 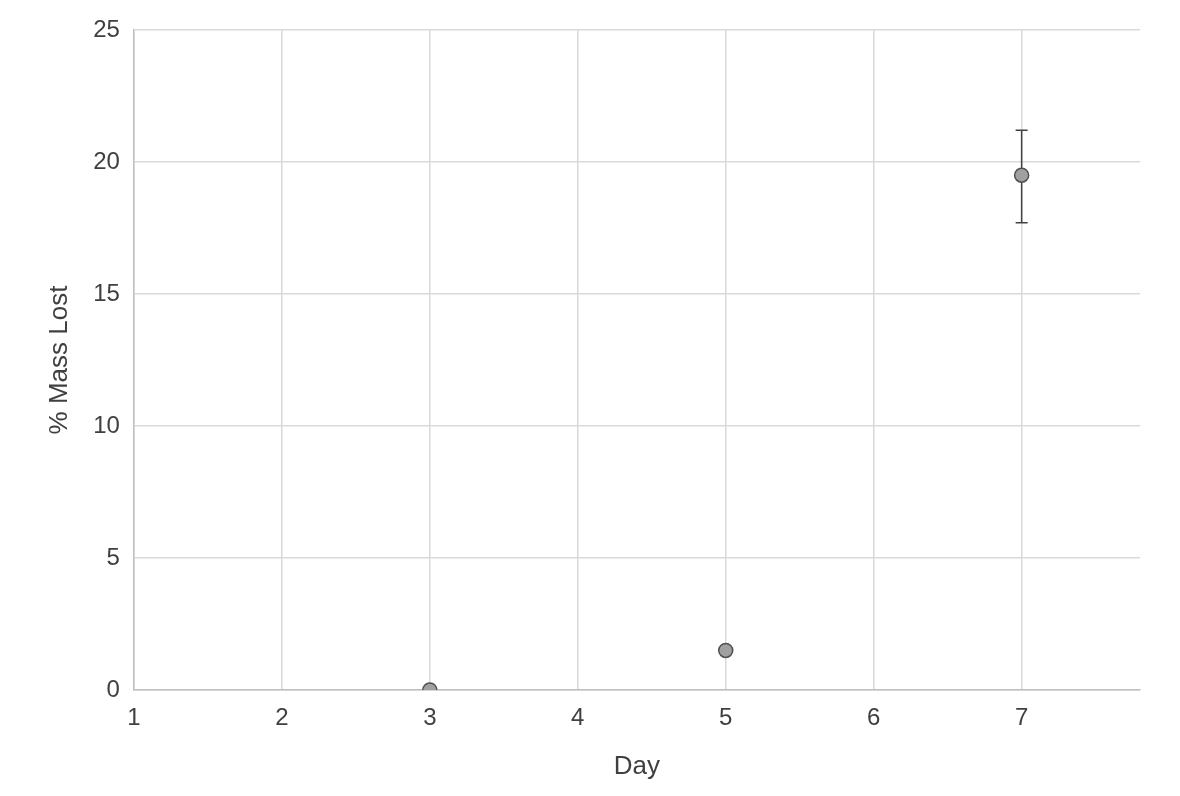 What do you see at coordinates (106, 292) in the screenshot?
I see `y-tick-label: 15` at bounding box center [106, 292].